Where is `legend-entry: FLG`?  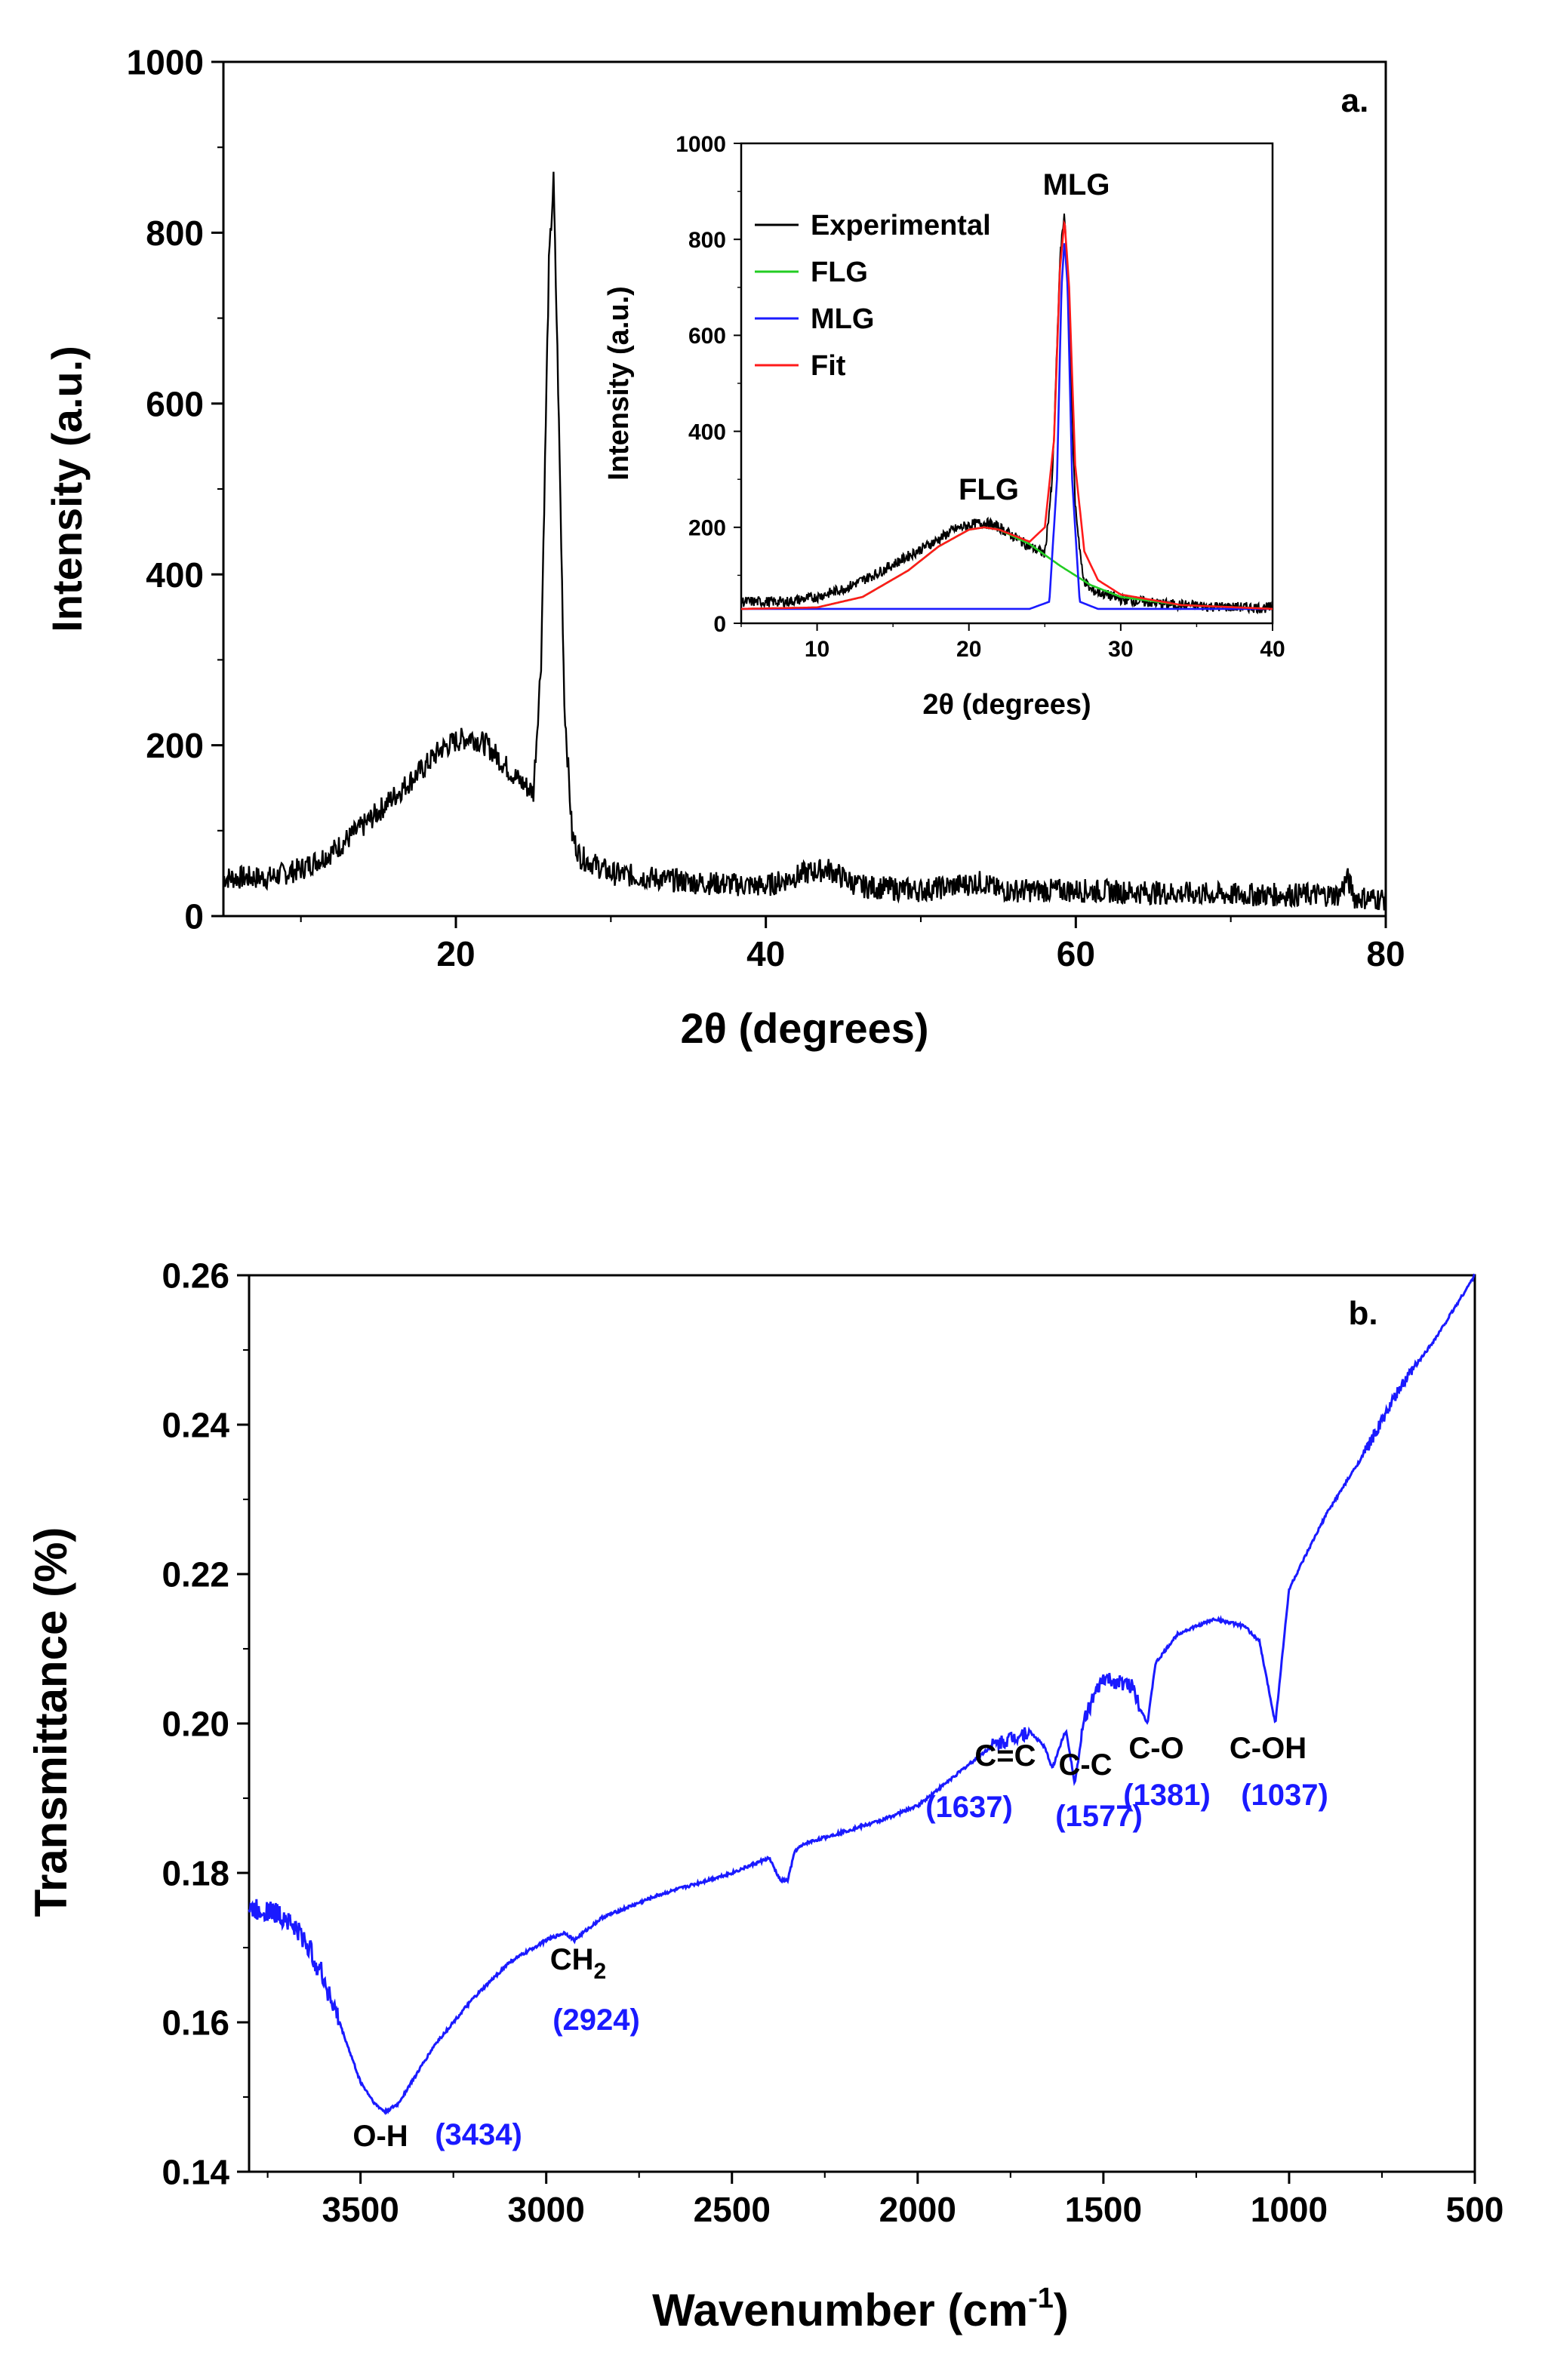 legend-entry: FLG is located at coordinates (839, 272).